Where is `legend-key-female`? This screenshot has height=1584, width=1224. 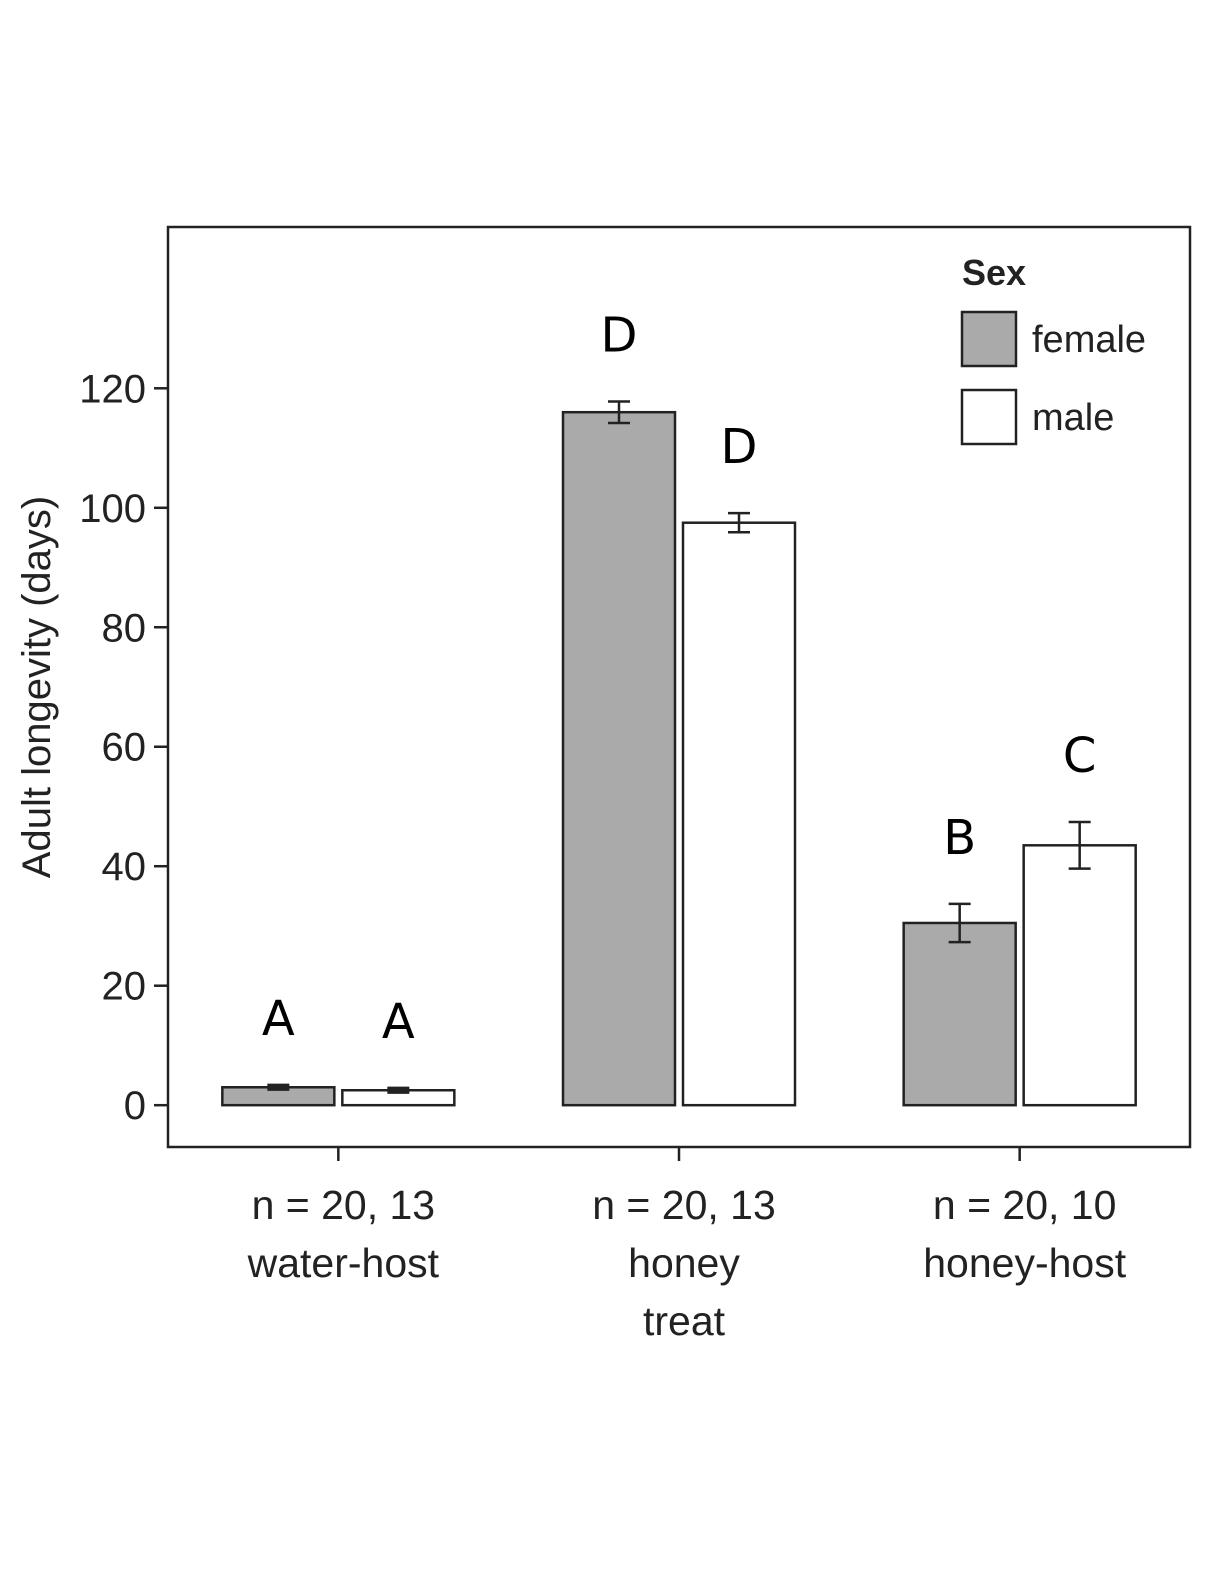
legend-key-female is located at coordinates (989, 339).